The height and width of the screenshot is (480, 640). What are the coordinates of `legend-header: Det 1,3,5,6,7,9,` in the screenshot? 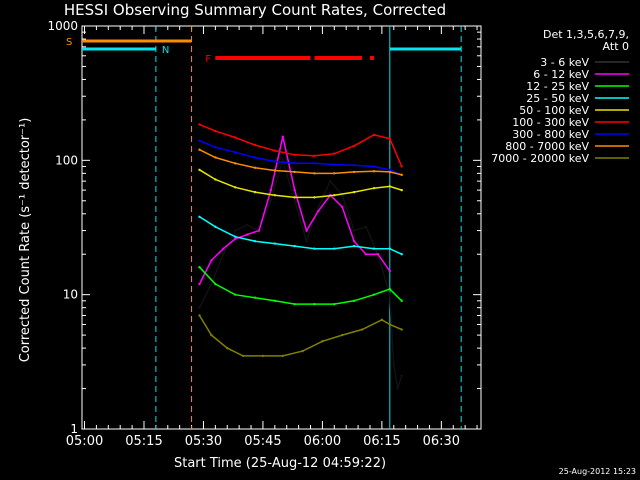 It's located at (586, 34).